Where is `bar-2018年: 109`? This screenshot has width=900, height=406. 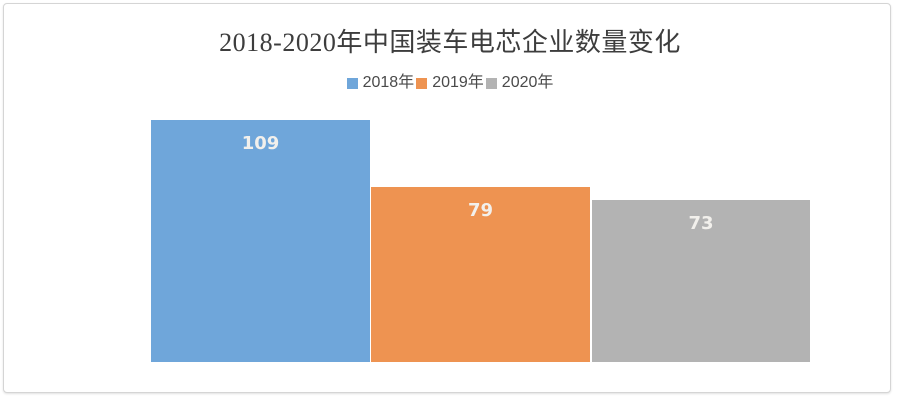
bar-2018年: 109 is located at coordinates (260, 241).